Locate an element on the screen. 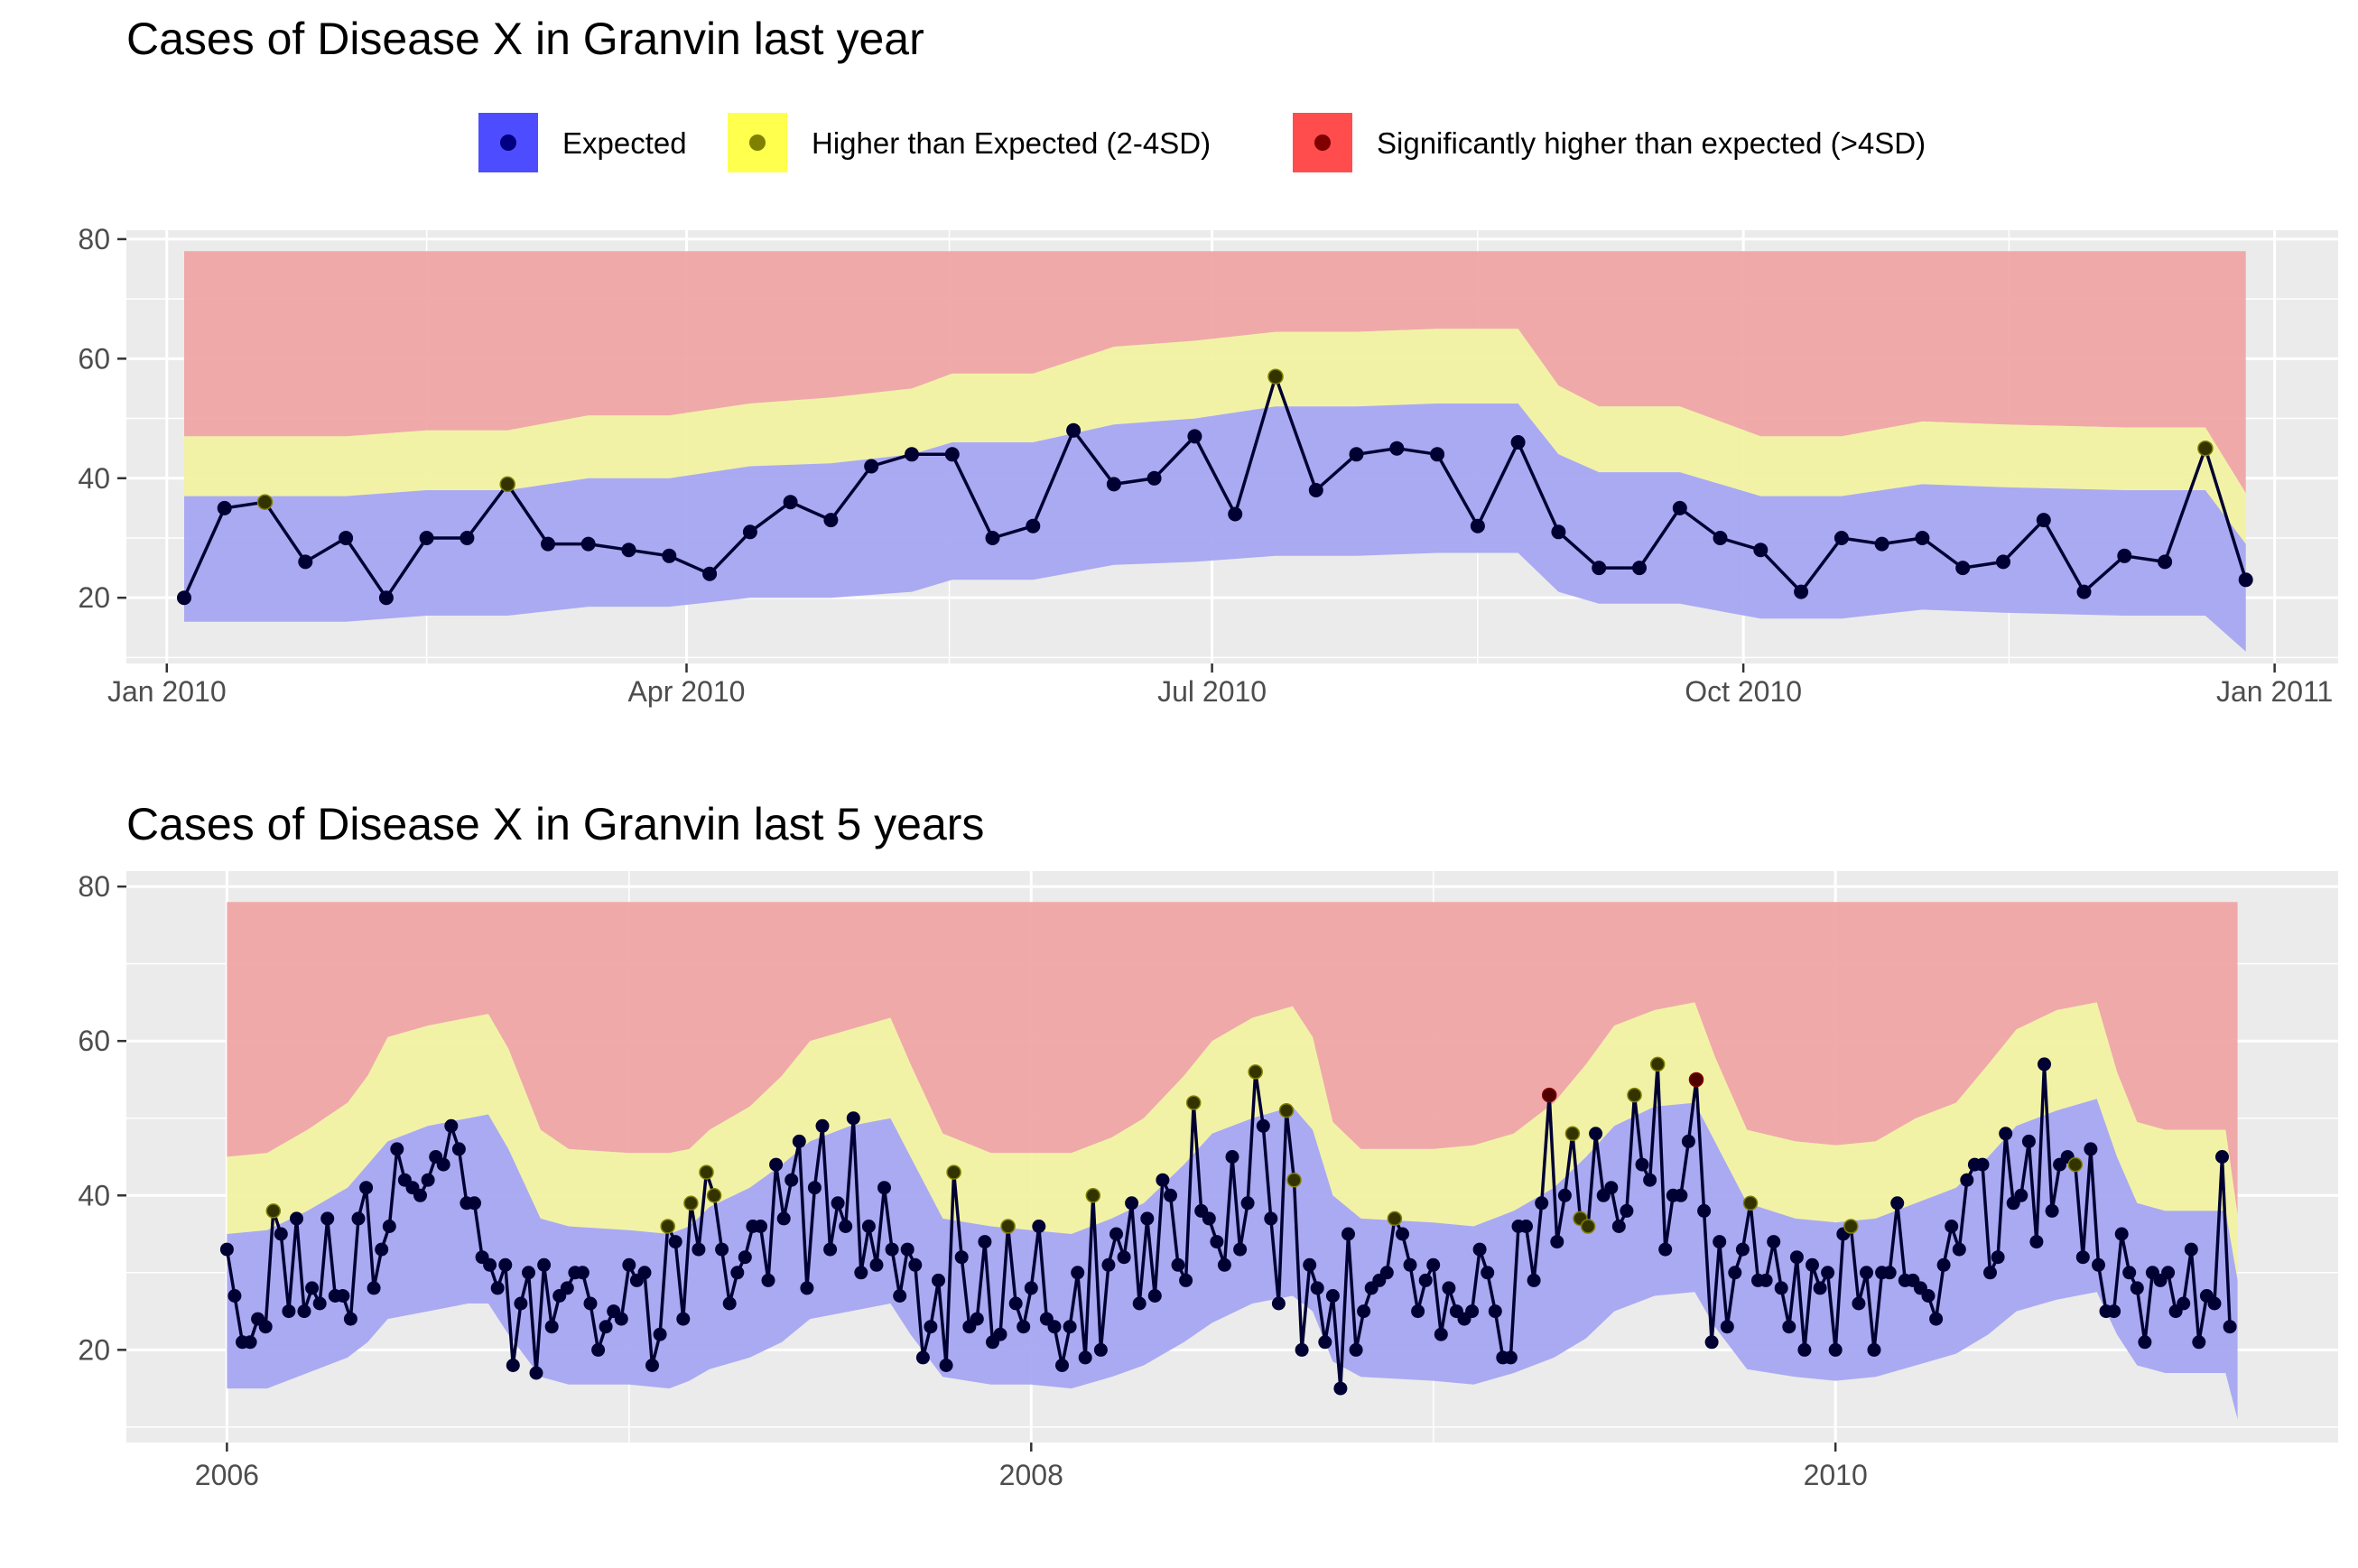 The width and height of the screenshot is (2358, 1568). yr1-series-line is located at coordinates (1215, 487).